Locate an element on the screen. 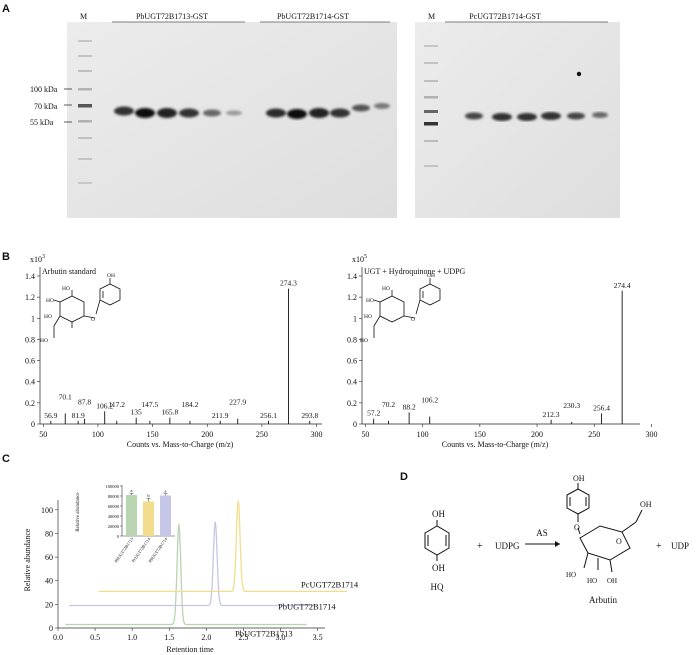 Image resolution: width=700 pixels, height=655 pixels. hplc-ylabel: Relative abundance is located at coordinates (27, 559).